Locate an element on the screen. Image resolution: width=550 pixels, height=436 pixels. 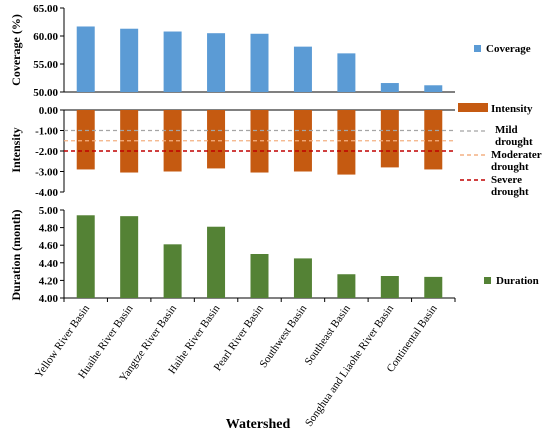
coverage-y-tick-label: 55.00 is located at coordinates (45, 65).